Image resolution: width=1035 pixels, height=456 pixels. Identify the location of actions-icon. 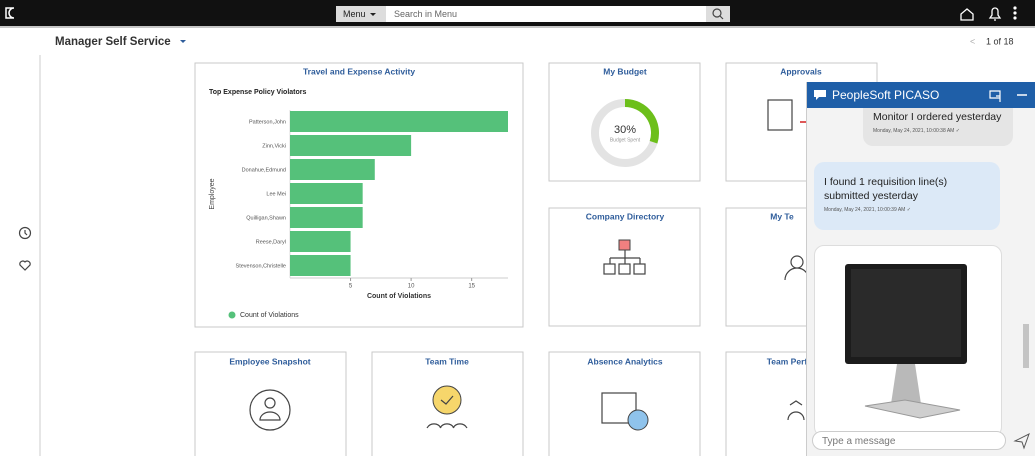
(1015, 13).